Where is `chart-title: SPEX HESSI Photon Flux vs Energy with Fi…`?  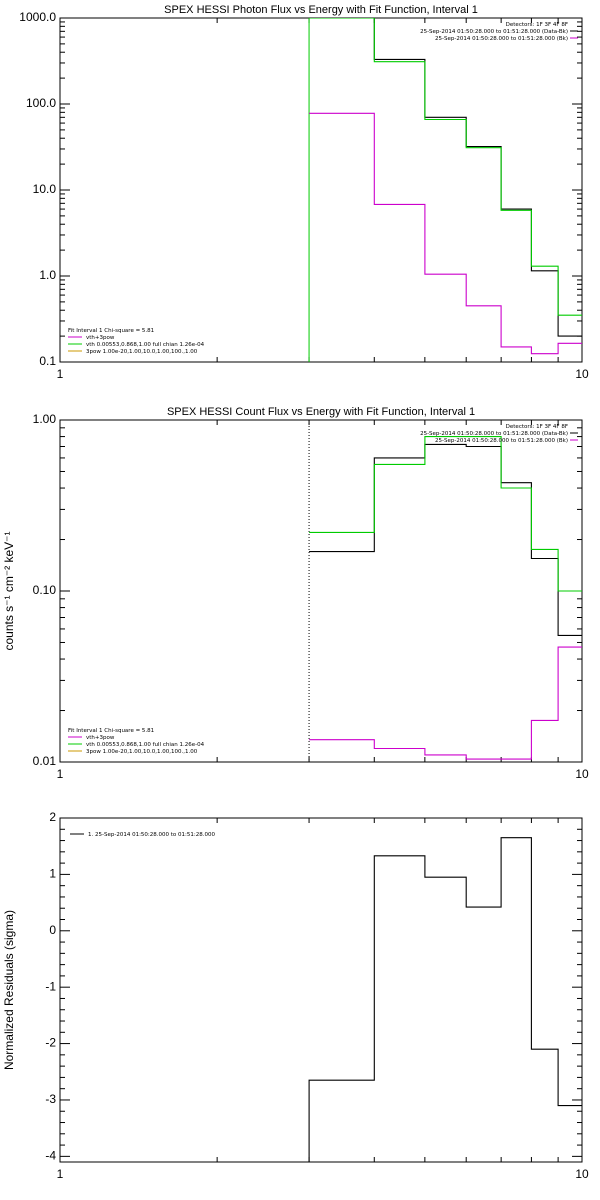
chart-title: SPEX HESSI Photon Flux vs Energy with Fi… is located at coordinates (321, 10).